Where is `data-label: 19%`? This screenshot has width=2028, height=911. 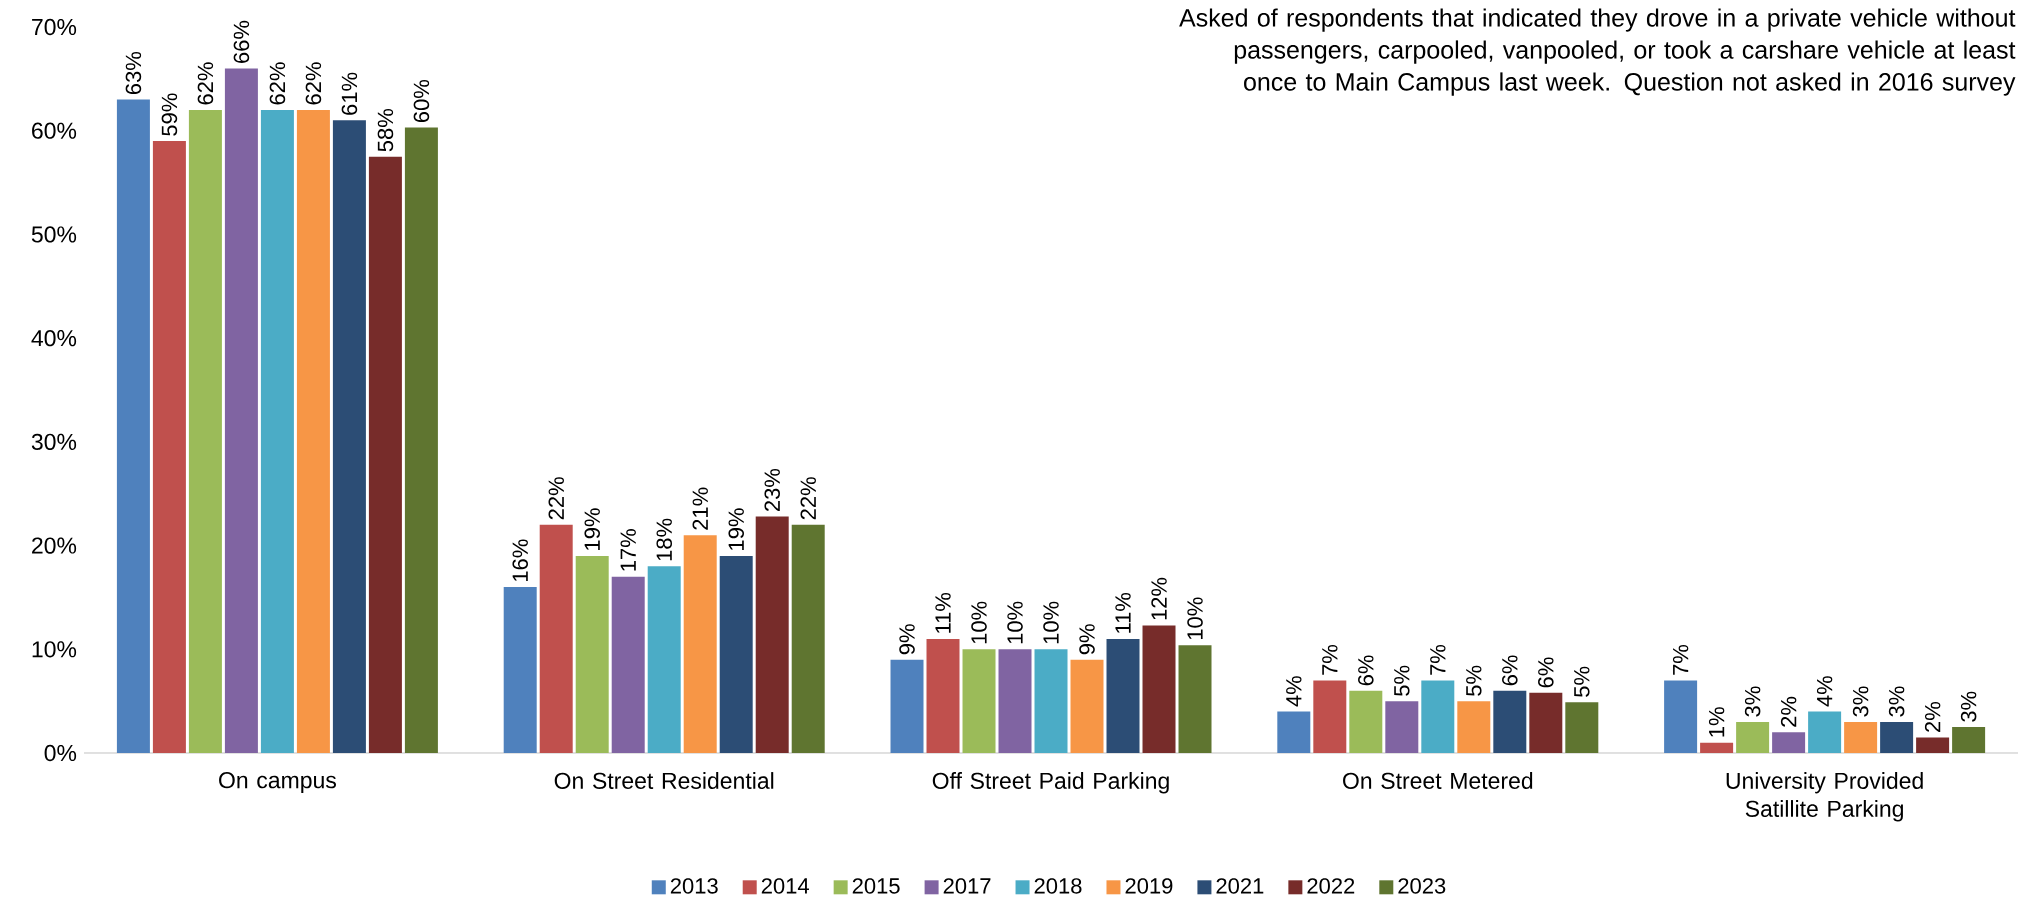 data-label: 19% is located at coordinates (592, 529).